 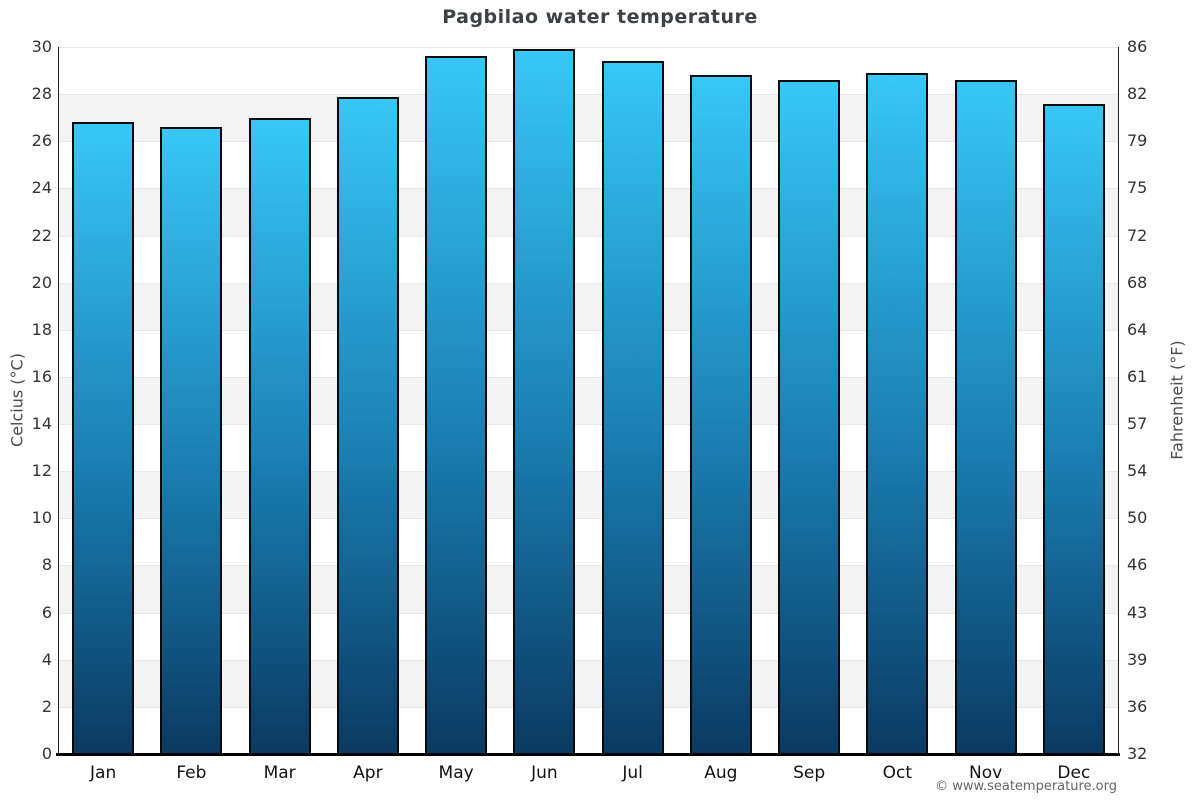 I want to click on celsius-tick-22: 22, so click(x=41, y=235).